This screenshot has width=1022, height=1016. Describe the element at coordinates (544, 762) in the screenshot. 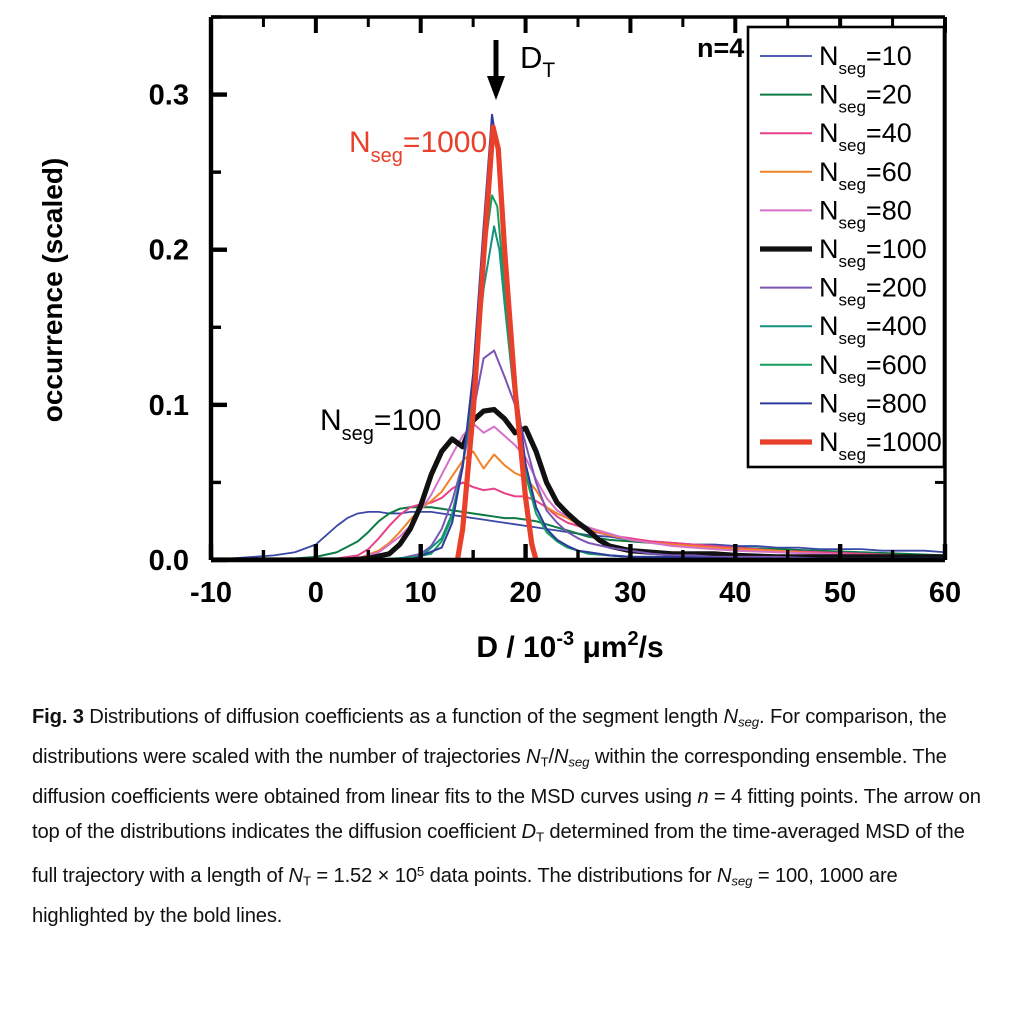

I see `caption-nt-1-sub: T` at that location.